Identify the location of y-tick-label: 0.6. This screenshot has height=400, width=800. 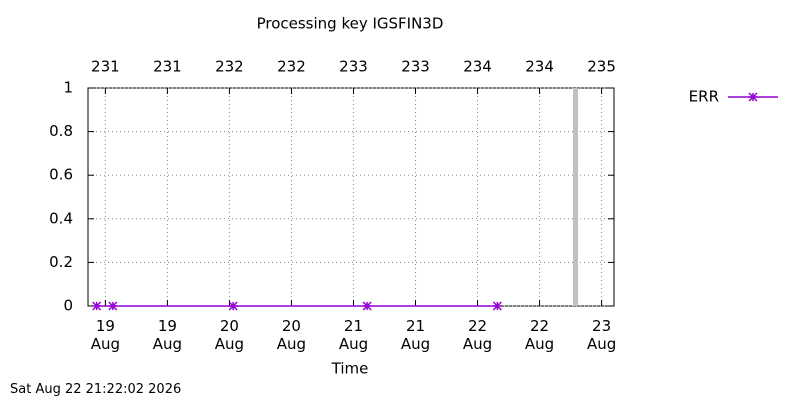
(61, 175).